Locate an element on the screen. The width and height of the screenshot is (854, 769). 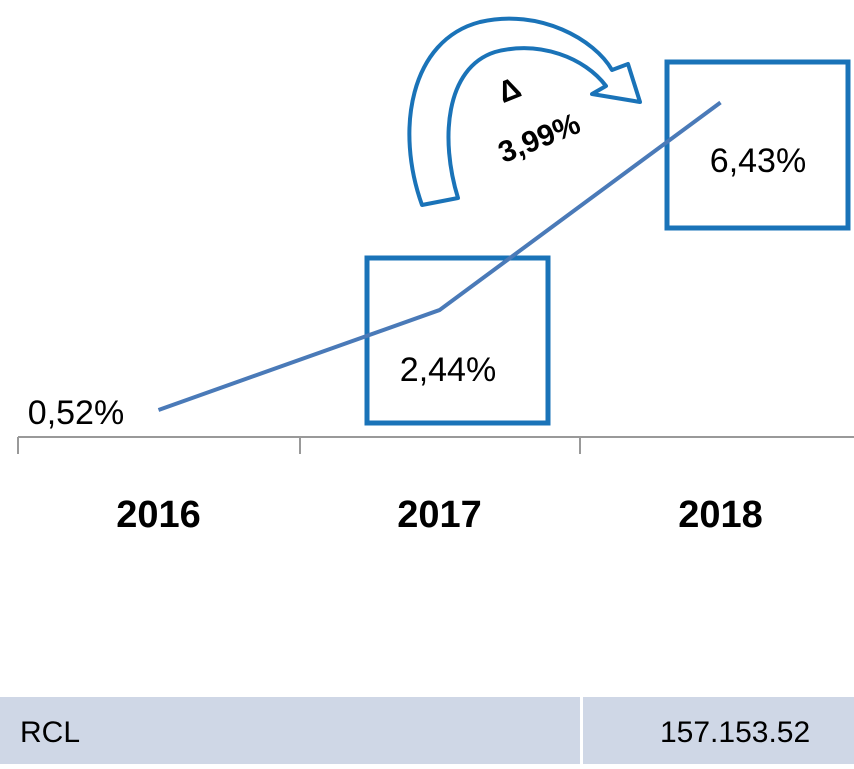
x-tick-label: 2016 is located at coordinates (158, 515).